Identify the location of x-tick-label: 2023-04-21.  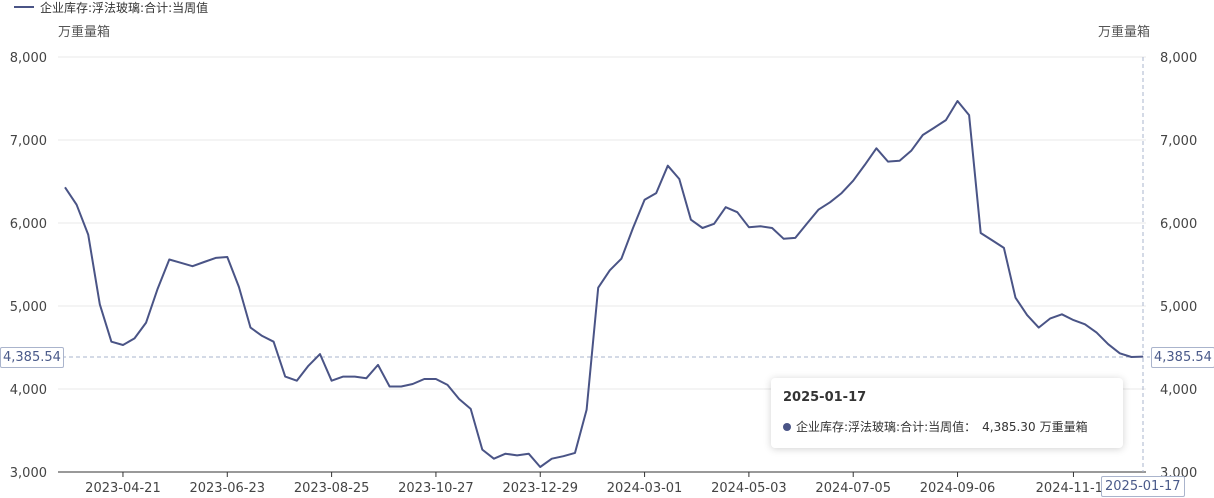
(123, 488).